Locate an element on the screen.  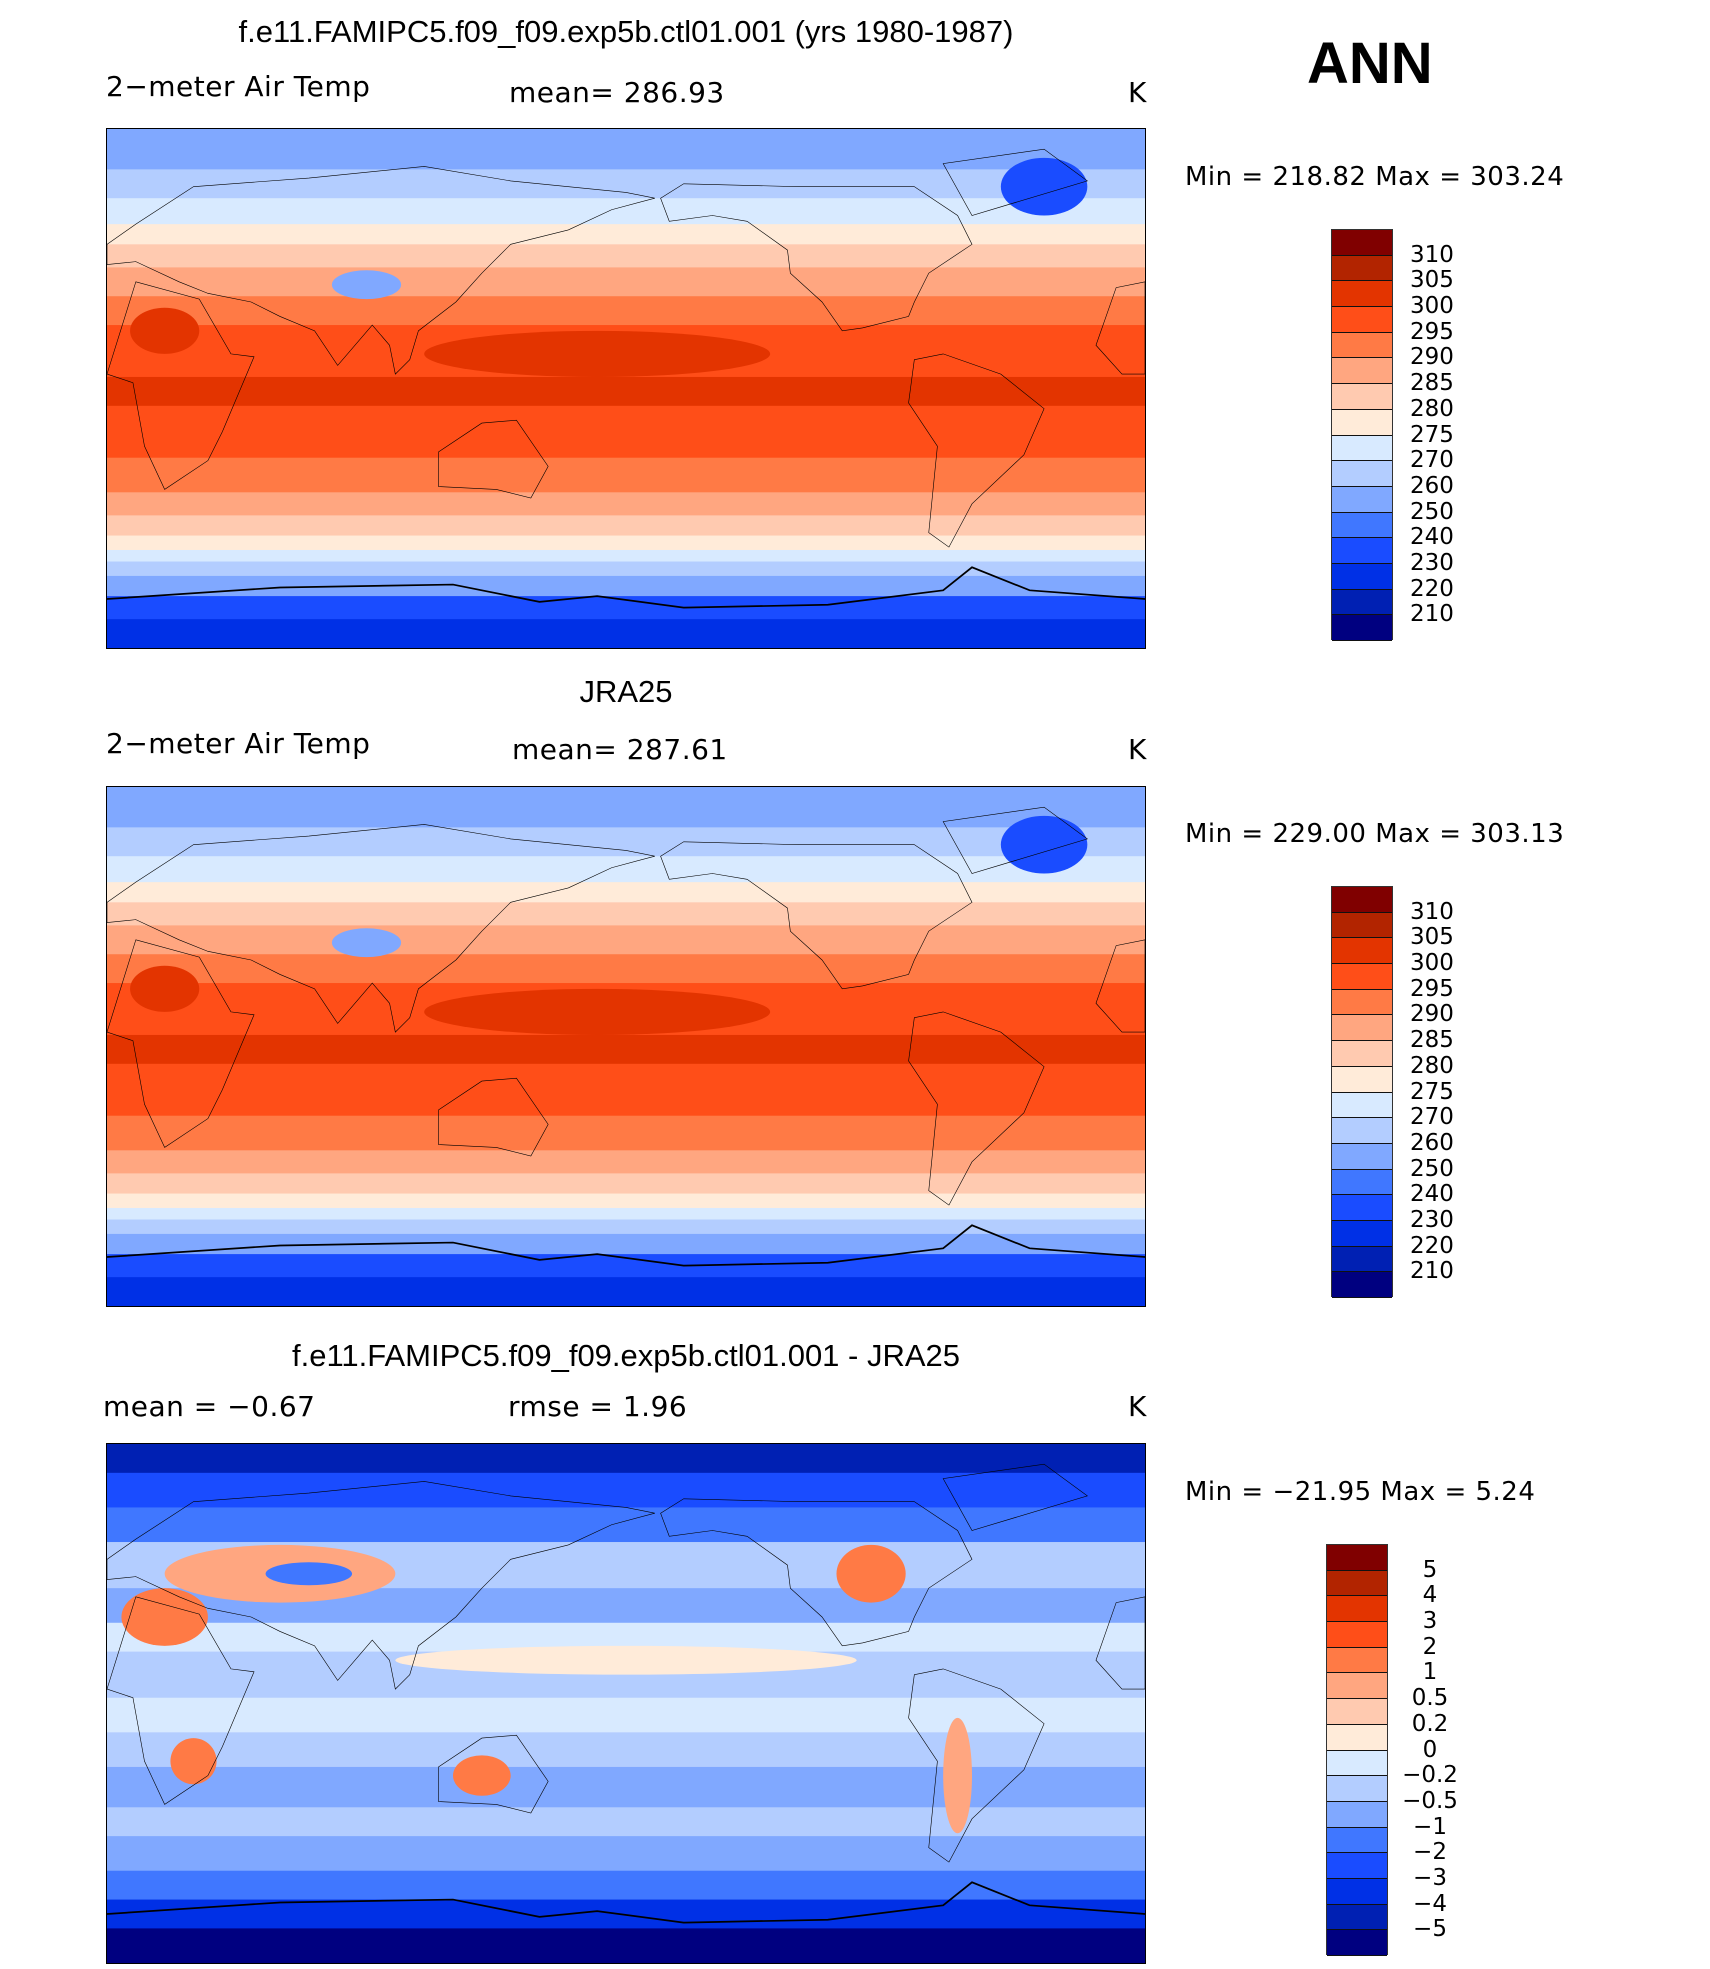
panel3-units: K is located at coordinates (1137, 1406).